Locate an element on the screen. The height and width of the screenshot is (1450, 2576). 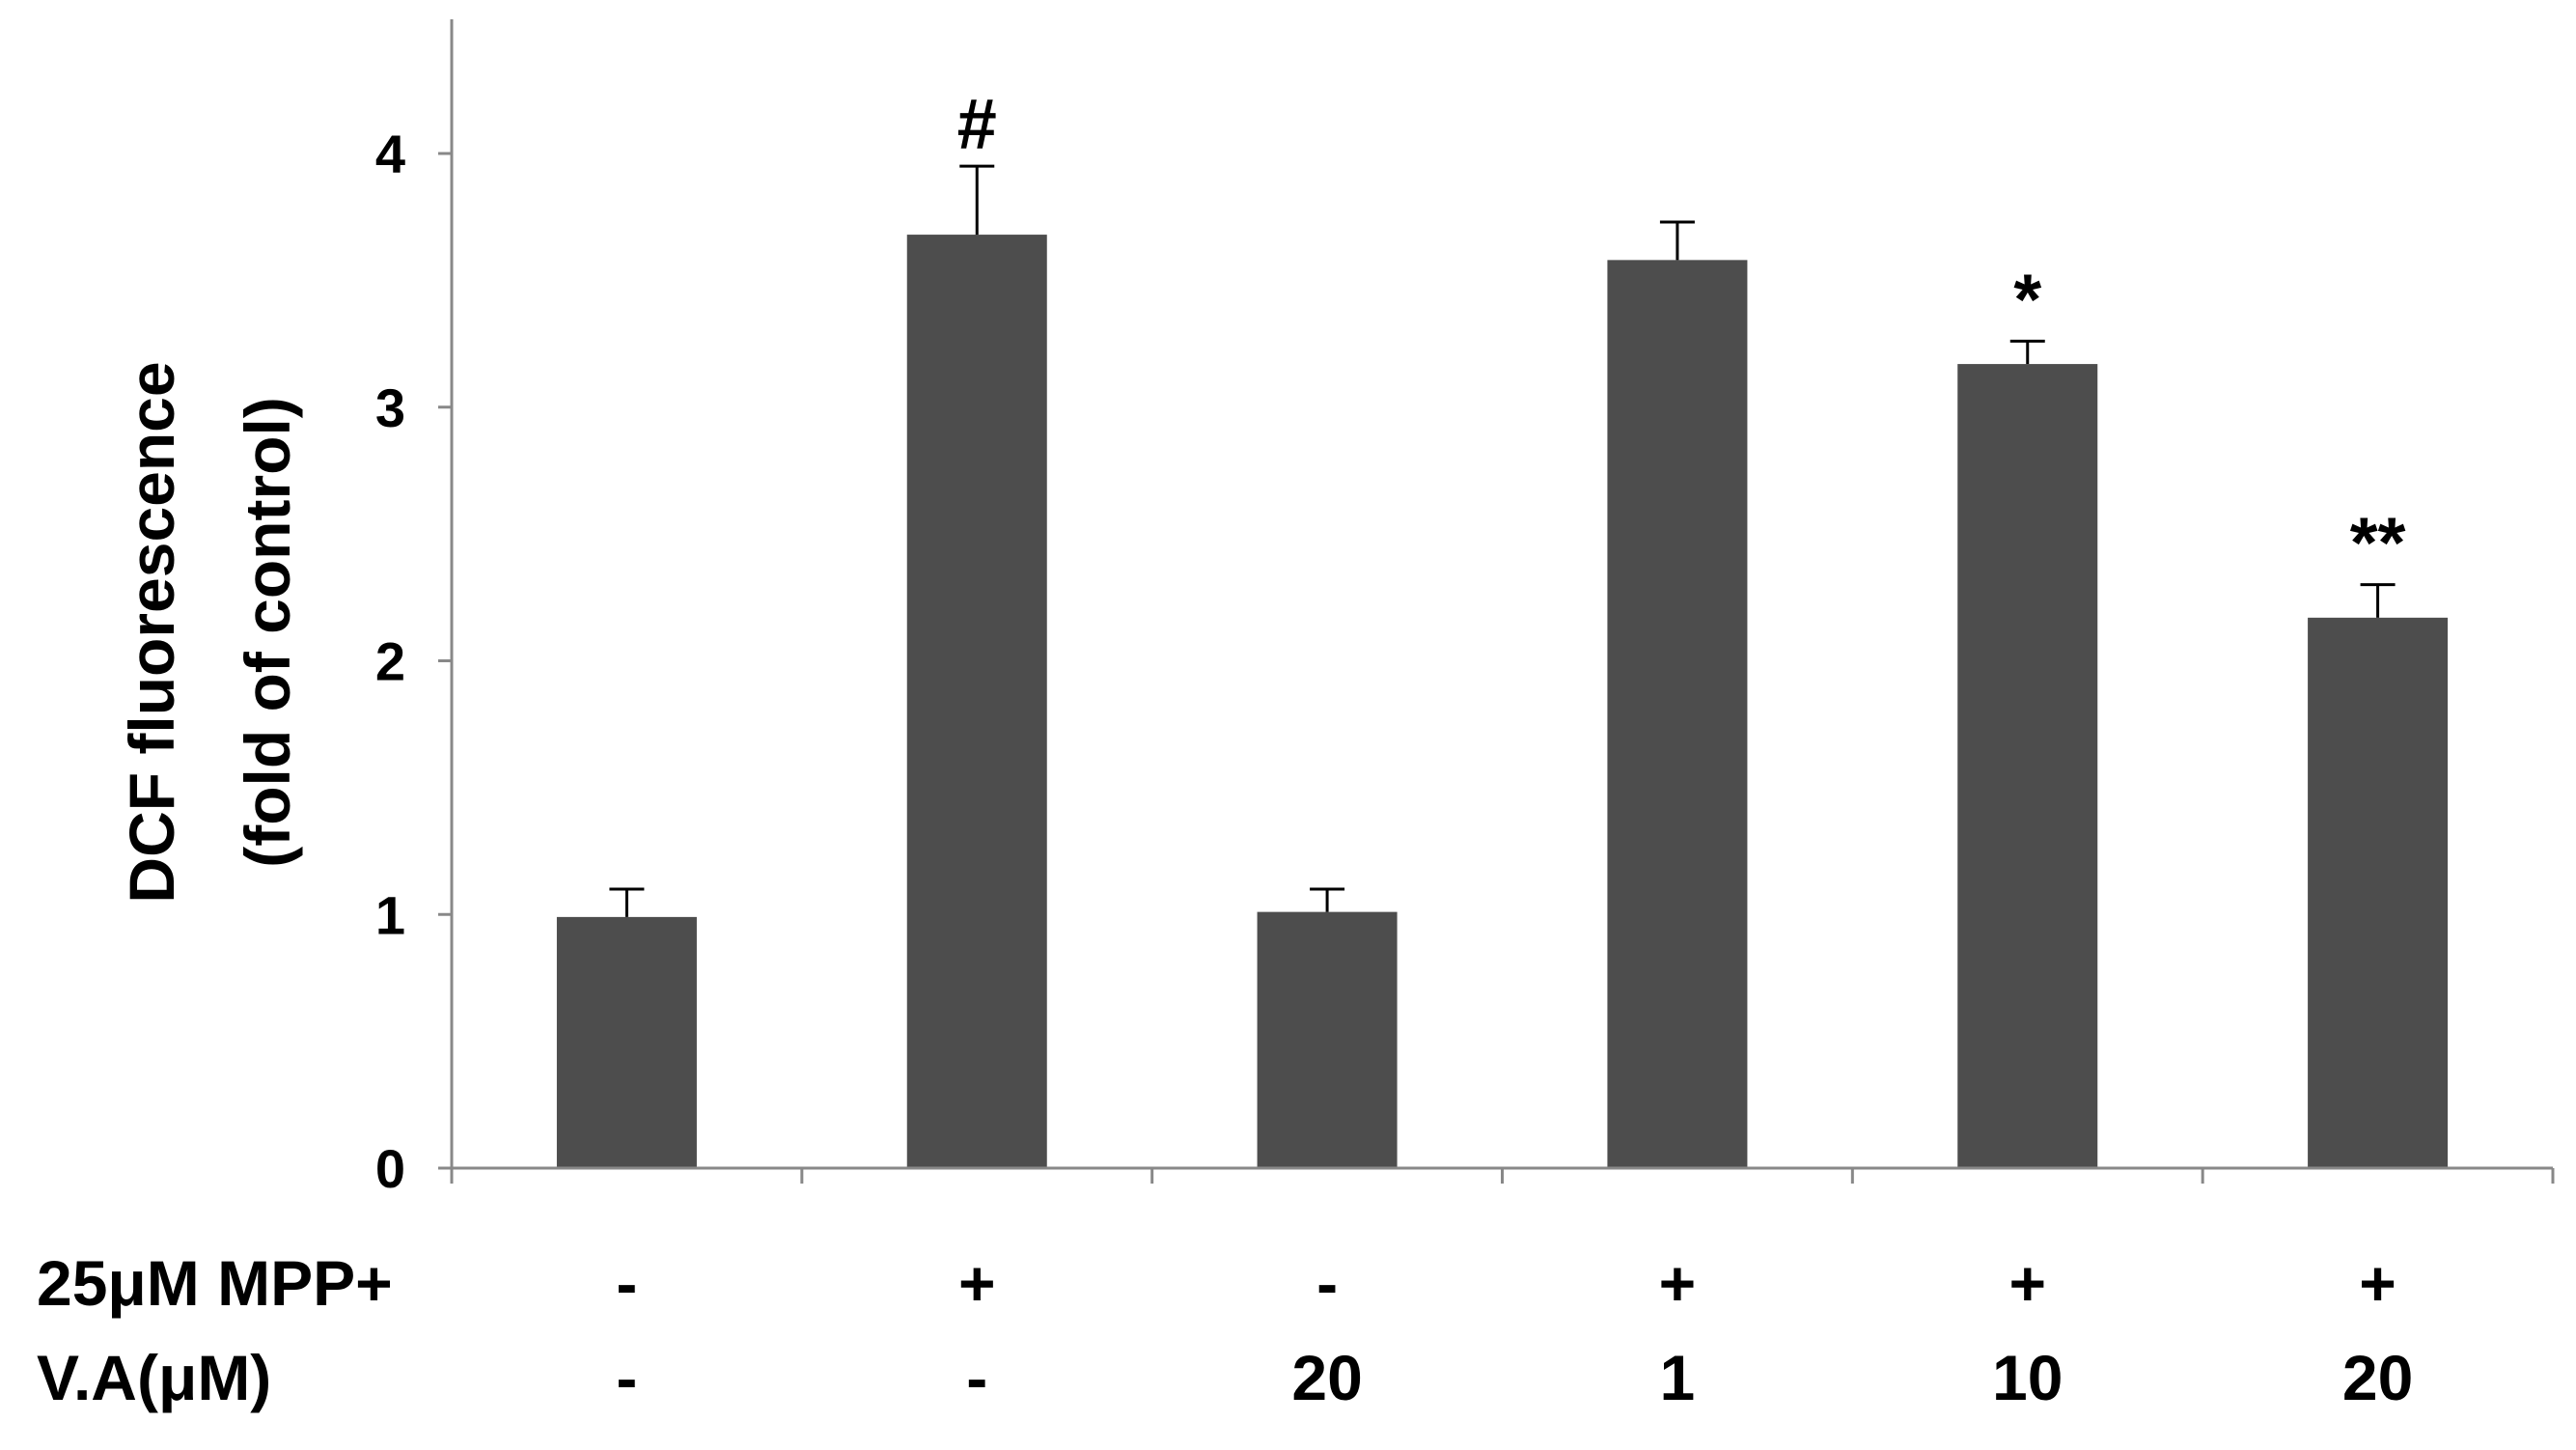
condition-row-label-1: 25μM MPP+ is located at coordinates (215, 1283).